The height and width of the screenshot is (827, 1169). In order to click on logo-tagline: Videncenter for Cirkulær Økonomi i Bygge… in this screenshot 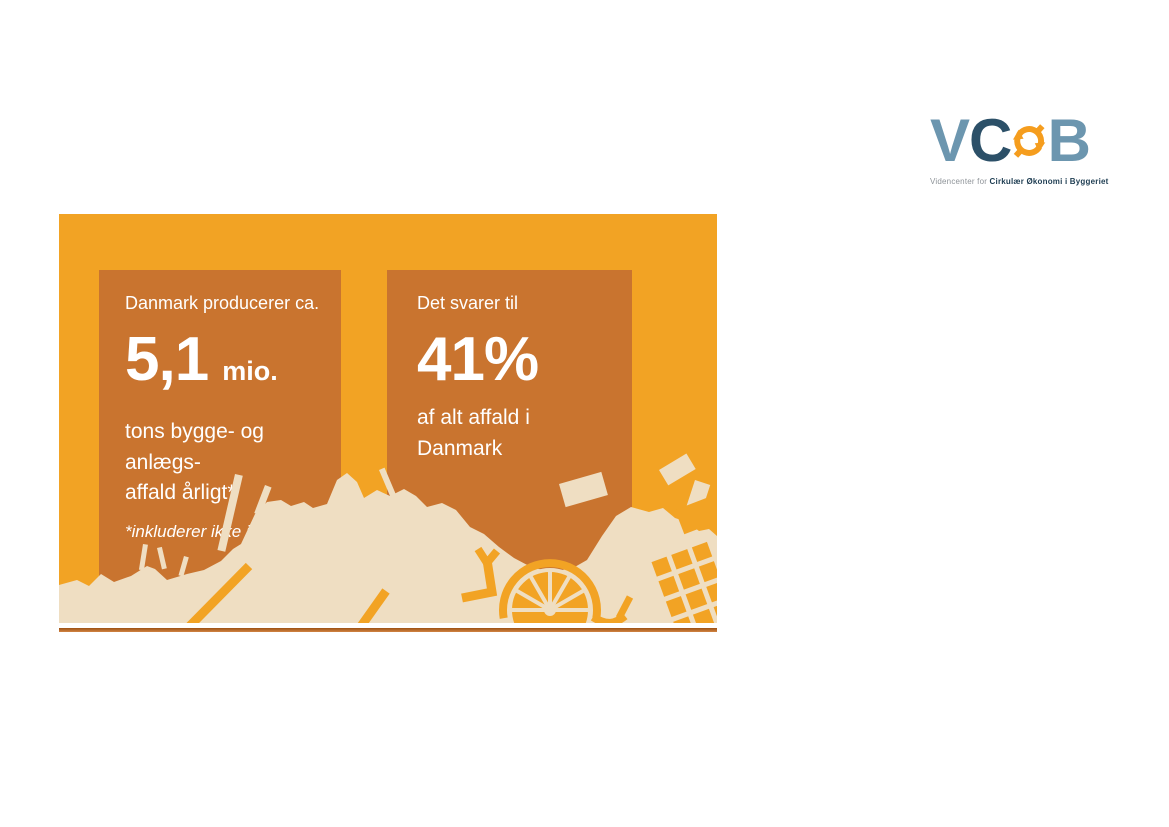, I will do `click(1019, 181)`.